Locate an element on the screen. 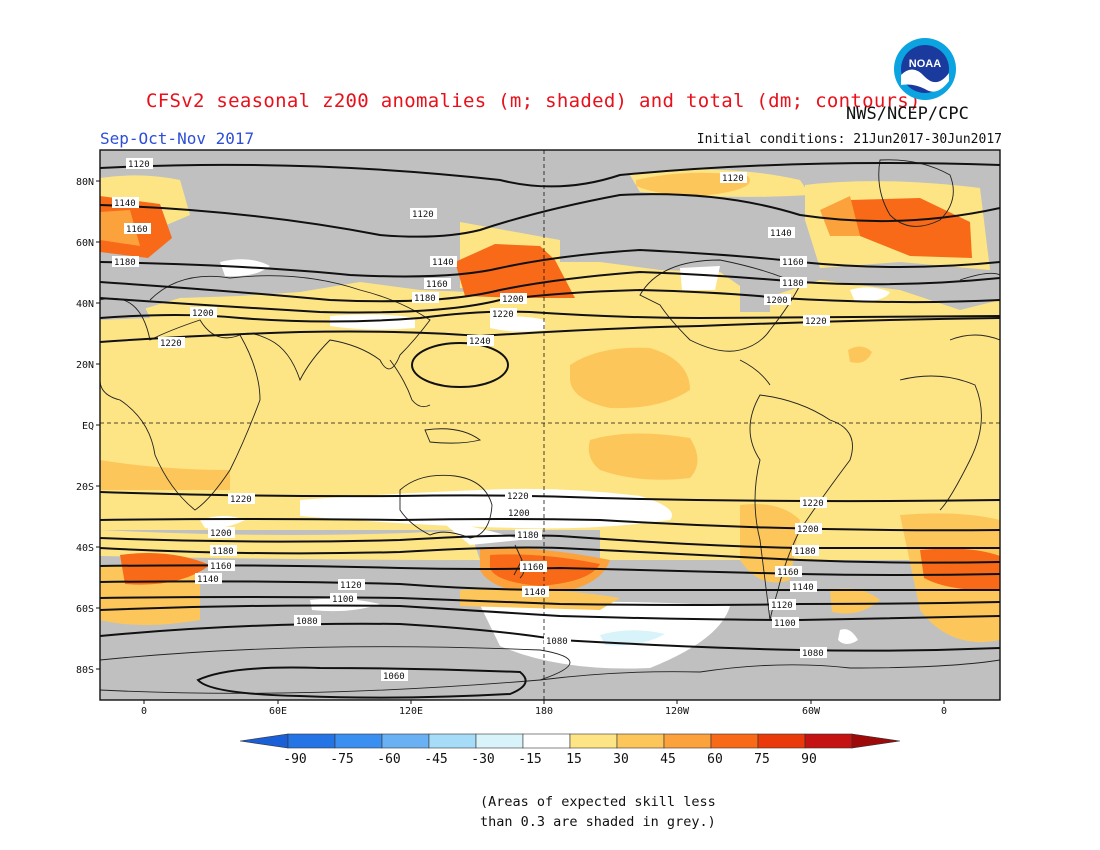  colorbar-label: -75 is located at coordinates (342, 759).